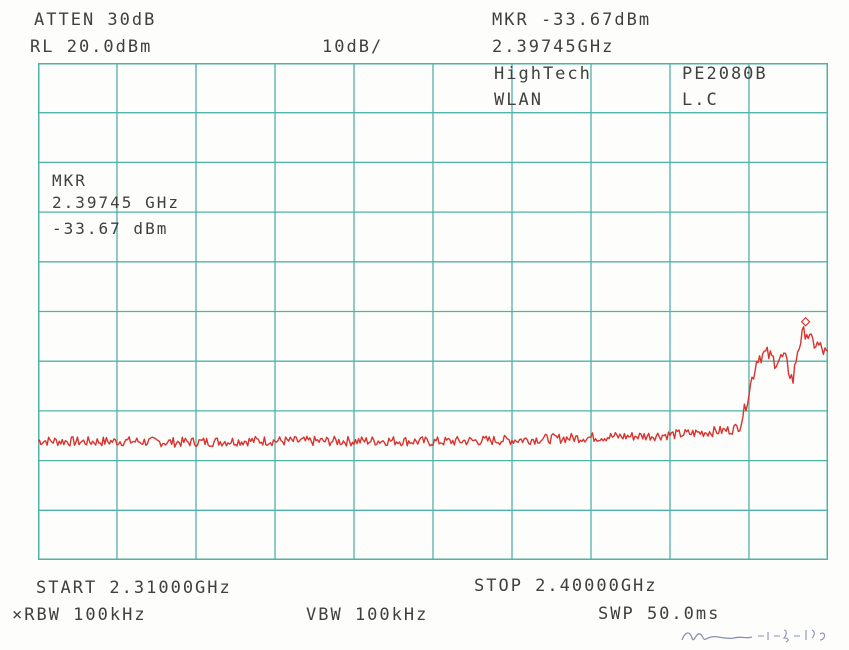 The height and width of the screenshot is (650, 849). What do you see at coordinates (134, 588) in the screenshot?
I see `start-freq-label: START 2.31000GHz` at bounding box center [134, 588].